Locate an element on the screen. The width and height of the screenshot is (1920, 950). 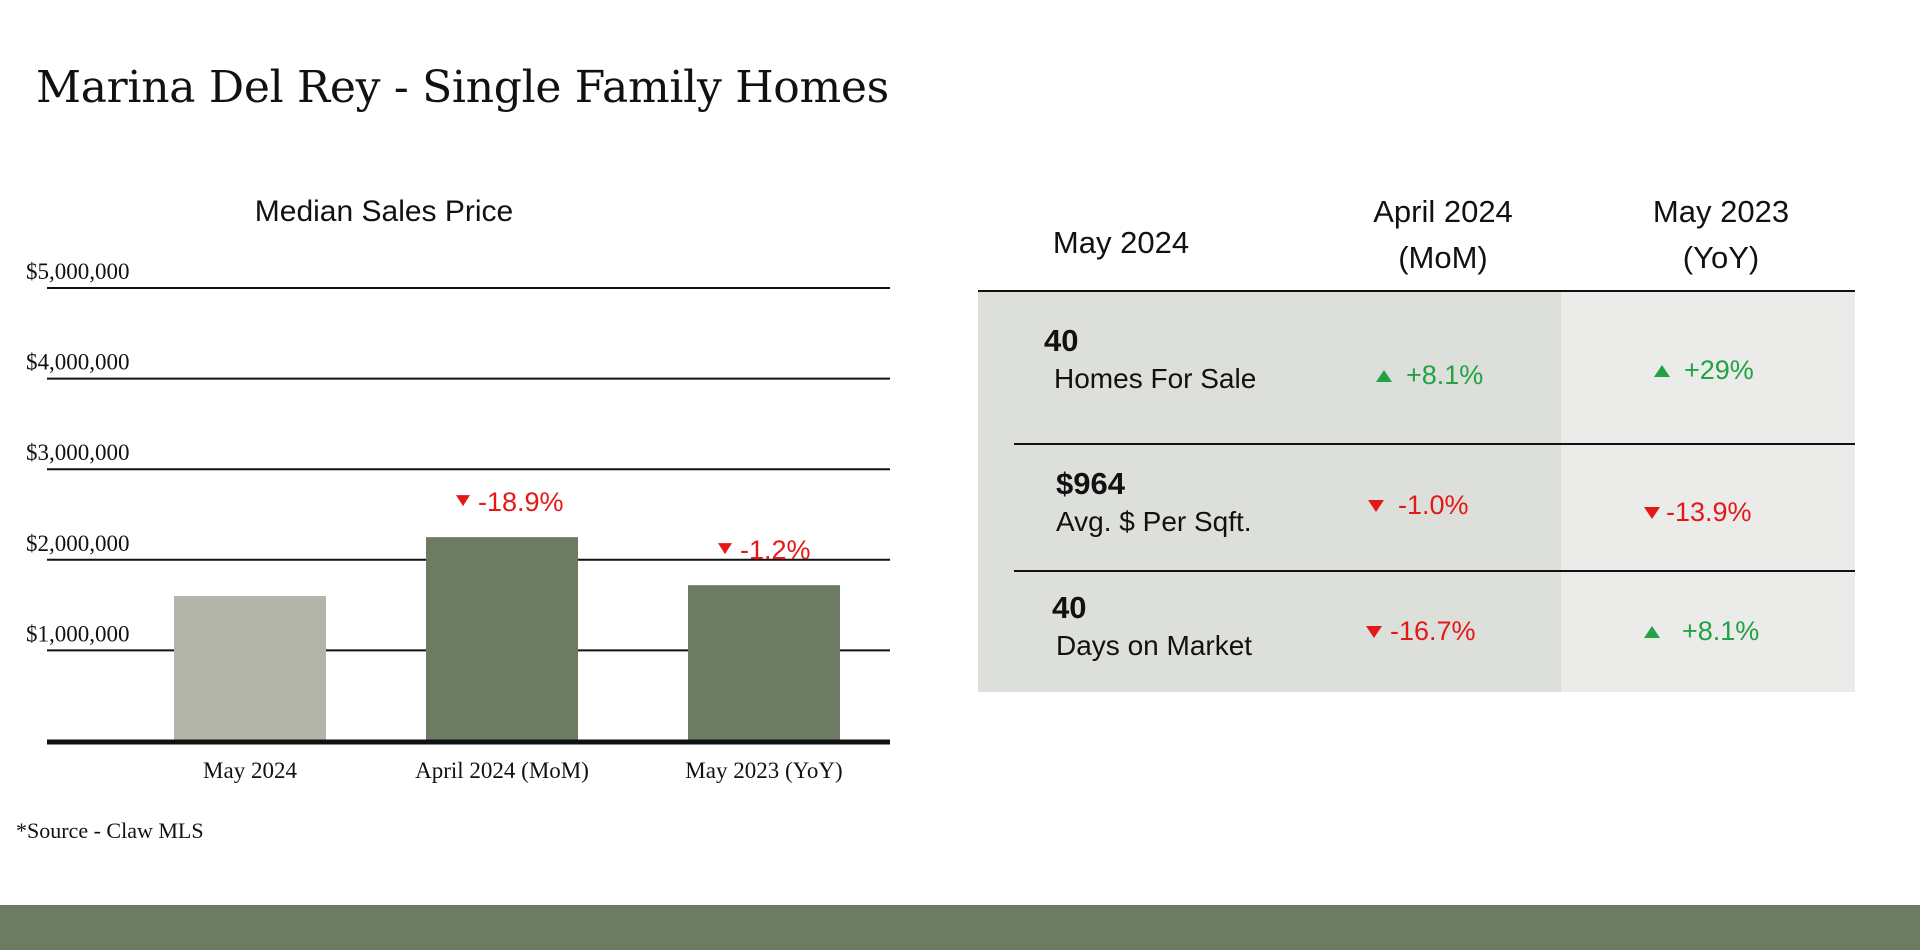
change-yoy-homes: +29% is located at coordinates (1704, 370).